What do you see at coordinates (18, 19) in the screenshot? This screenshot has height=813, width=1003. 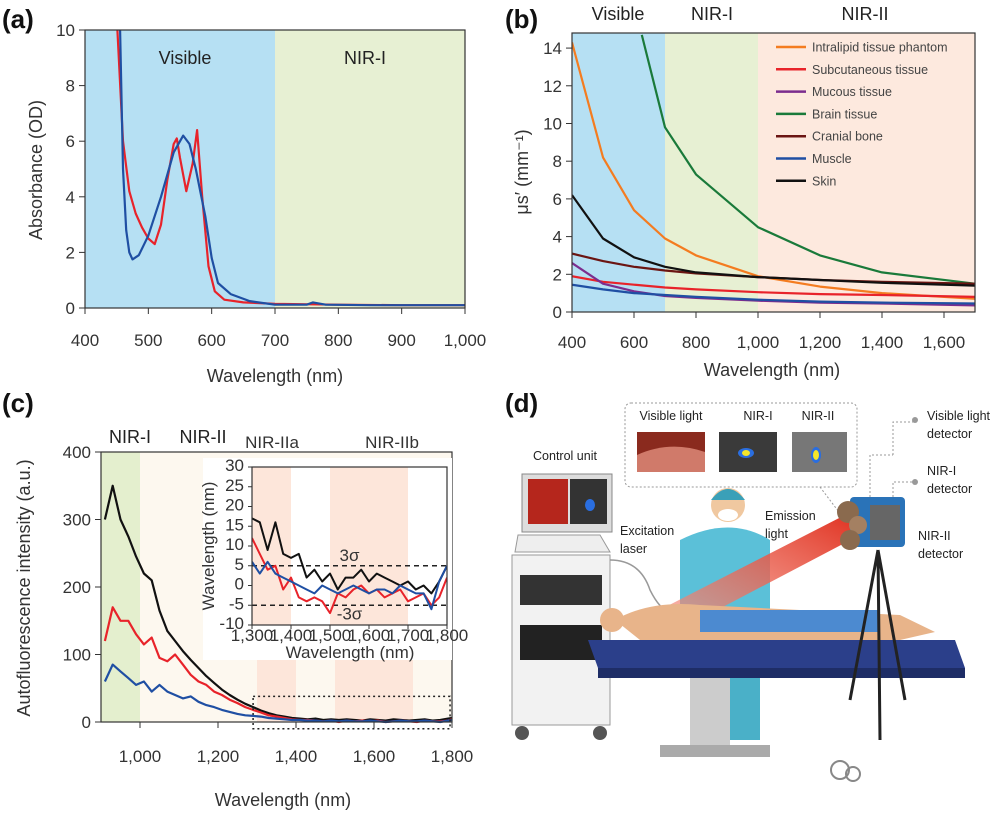 I see `panel-label-a: (a)` at bounding box center [18, 19].